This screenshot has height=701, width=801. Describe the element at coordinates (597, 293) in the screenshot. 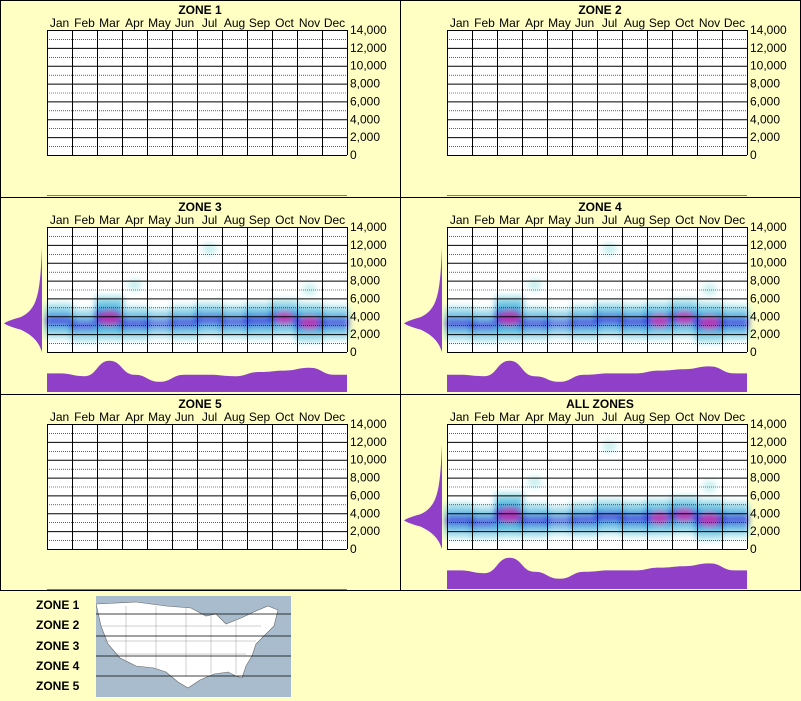

I see `density-layer` at that location.